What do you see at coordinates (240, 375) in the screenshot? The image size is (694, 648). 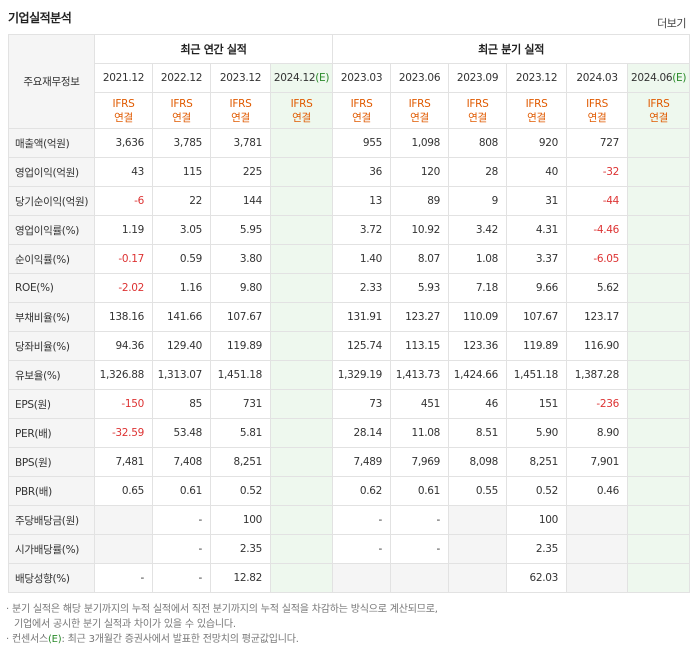 I see `table-cell: 1,451.18` at bounding box center [240, 375].